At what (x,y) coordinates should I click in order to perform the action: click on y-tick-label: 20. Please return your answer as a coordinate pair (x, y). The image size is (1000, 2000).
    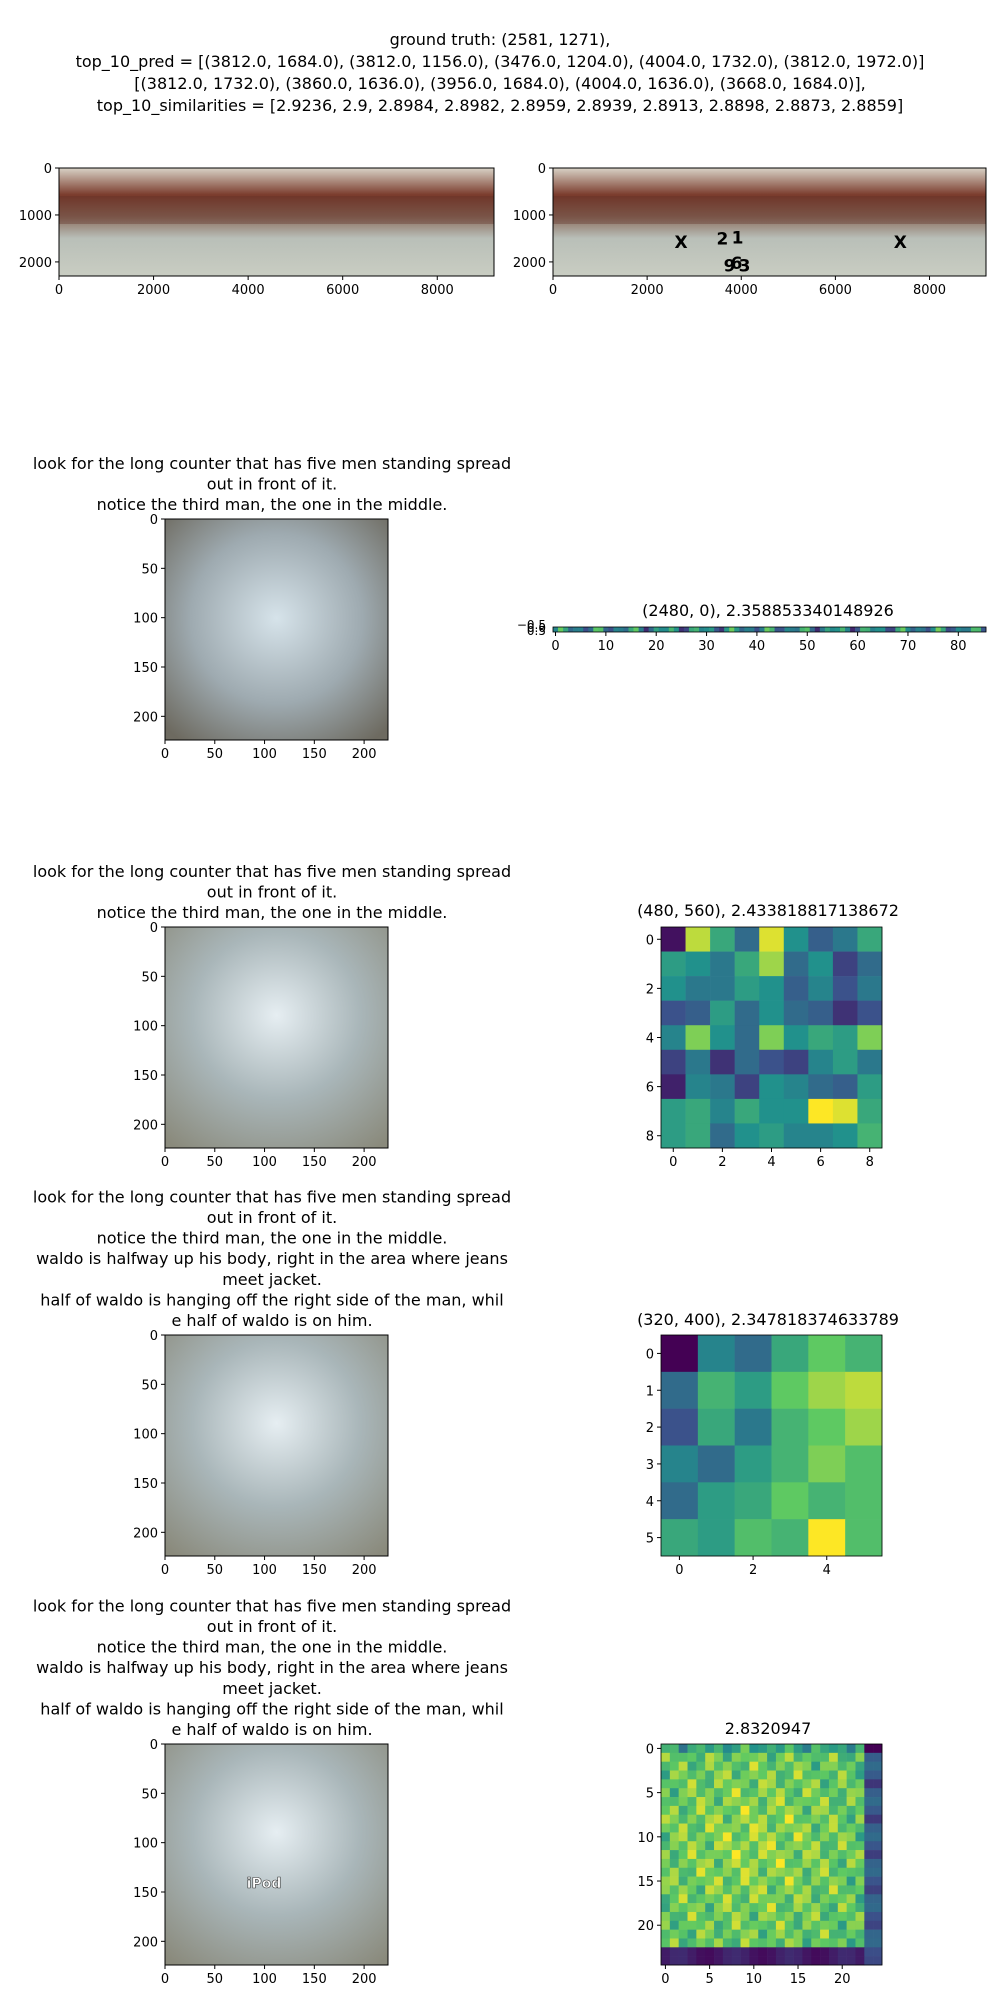
    Looking at the image, I should click on (645, 1926).